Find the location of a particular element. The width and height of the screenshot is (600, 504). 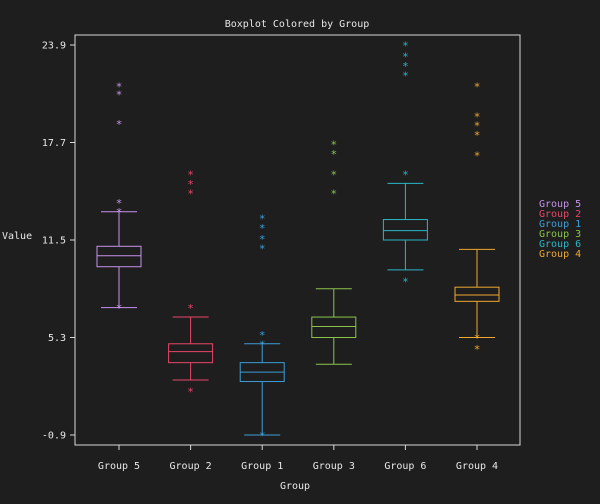

legend-entry: Group 6 is located at coordinates (560, 244).